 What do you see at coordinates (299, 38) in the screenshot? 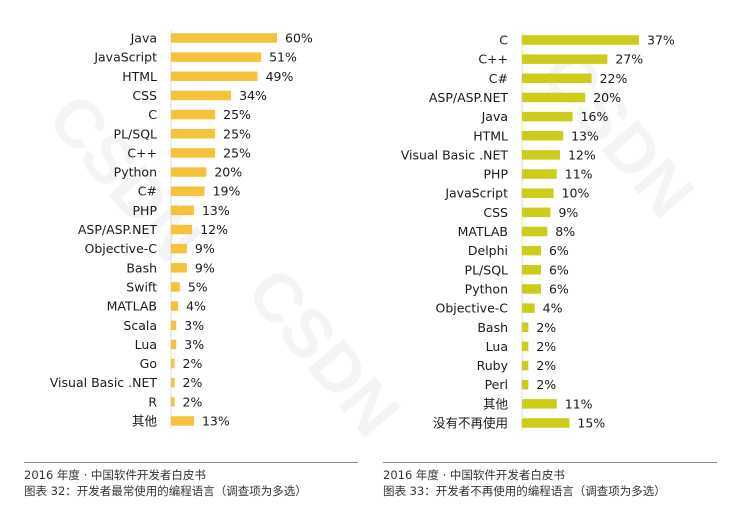
I see `value-label: 60%` at bounding box center [299, 38].